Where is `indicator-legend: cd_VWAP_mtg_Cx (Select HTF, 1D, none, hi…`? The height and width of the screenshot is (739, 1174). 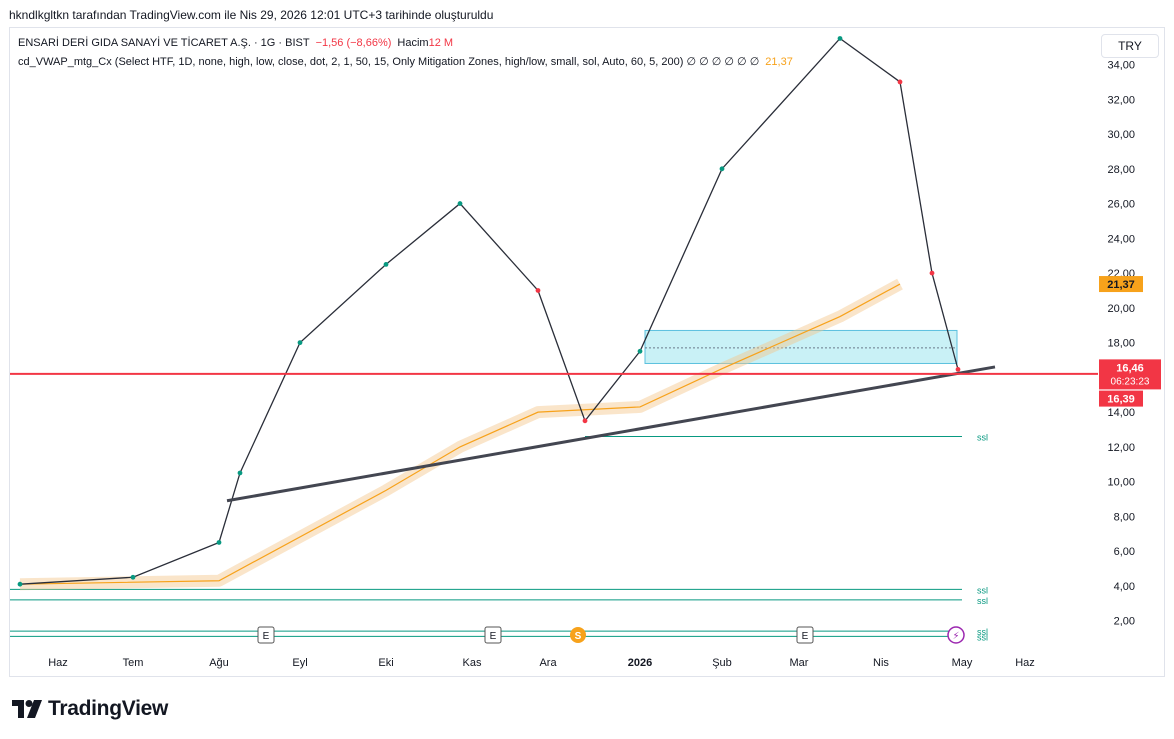 indicator-legend: cd_VWAP_mtg_Cx (Select HTF, 1D, none, hi… is located at coordinates (405, 61).